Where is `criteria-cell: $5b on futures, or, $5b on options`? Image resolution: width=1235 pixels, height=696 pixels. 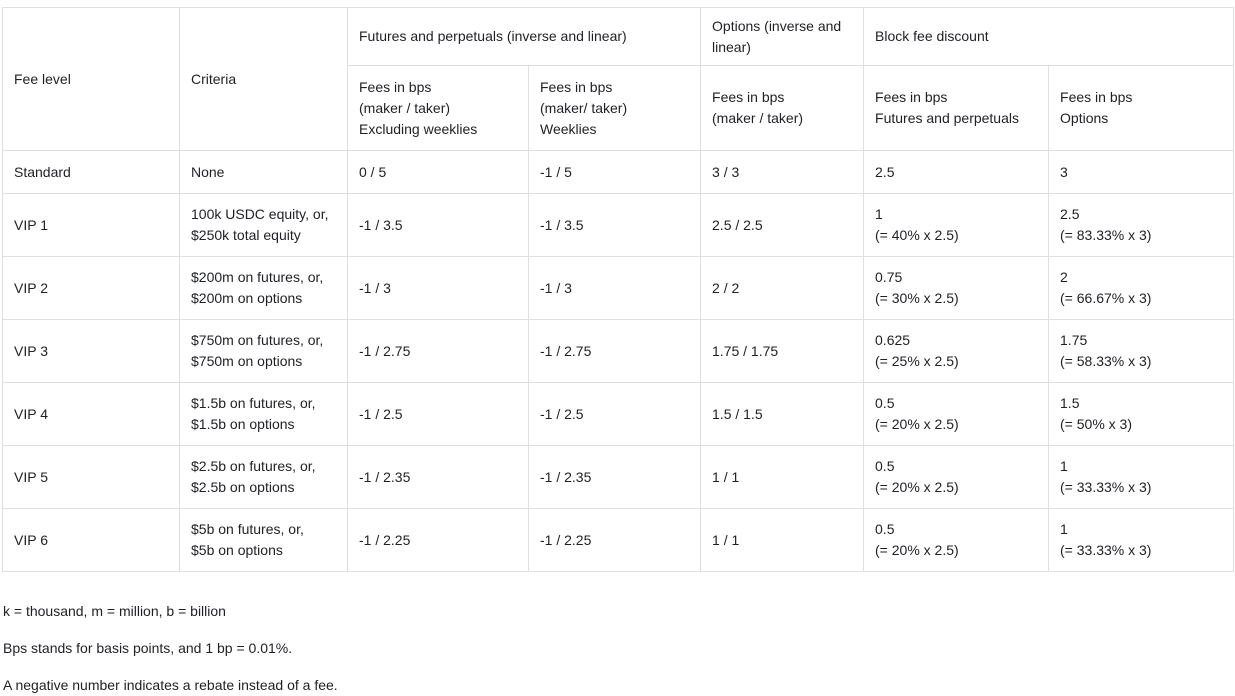
criteria-cell: $5b on futures, or, $5b on options is located at coordinates (263, 540).